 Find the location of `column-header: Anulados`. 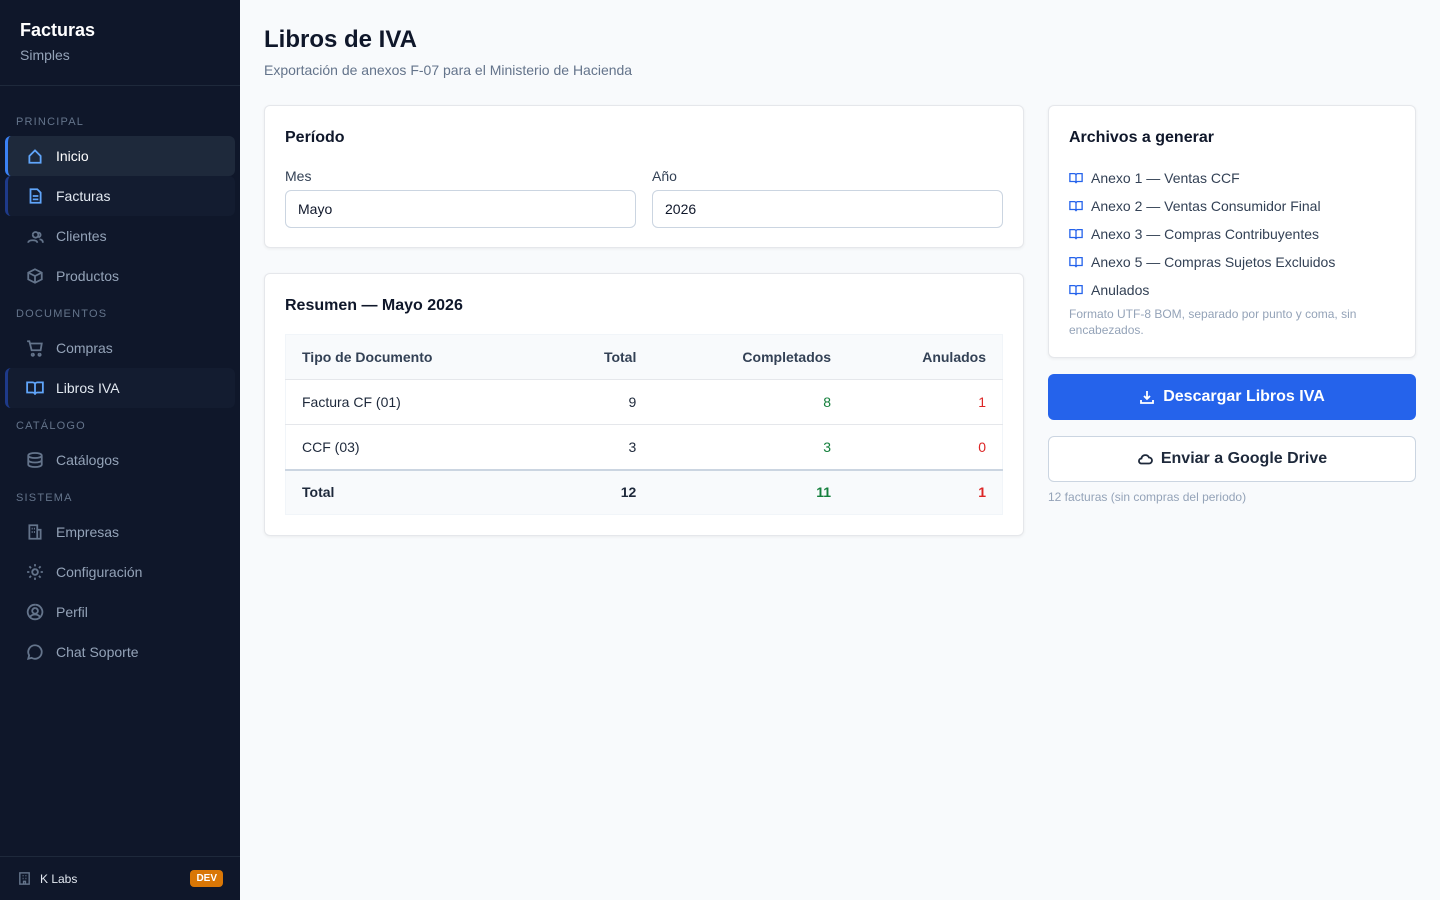

column-header: Anulados is located at coordinates (925, 357).